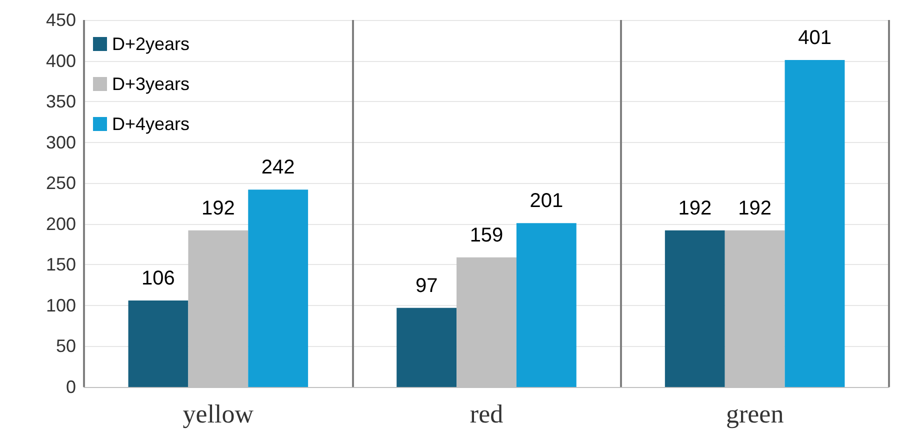 The width and height of the screenshot is (917, 439). Describe the element at coordinates (278, 167) in the screenshot. I see `data-label: 242` at that location.